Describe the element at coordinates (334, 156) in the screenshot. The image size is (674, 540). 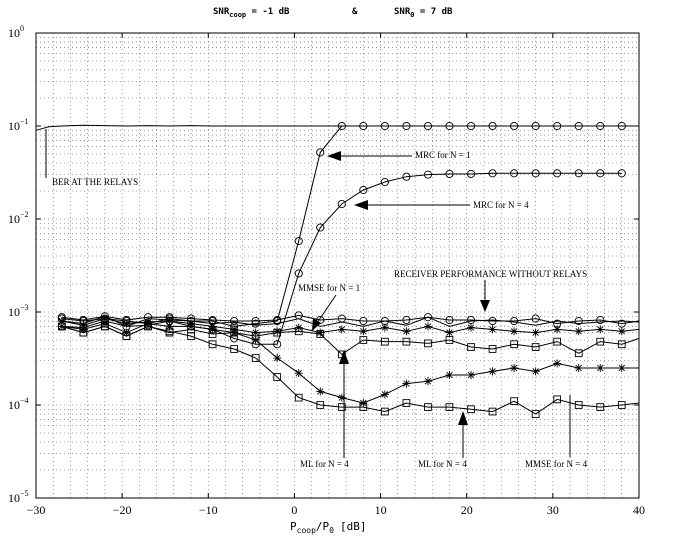
I see `mrc1-arrow-head` at that location.